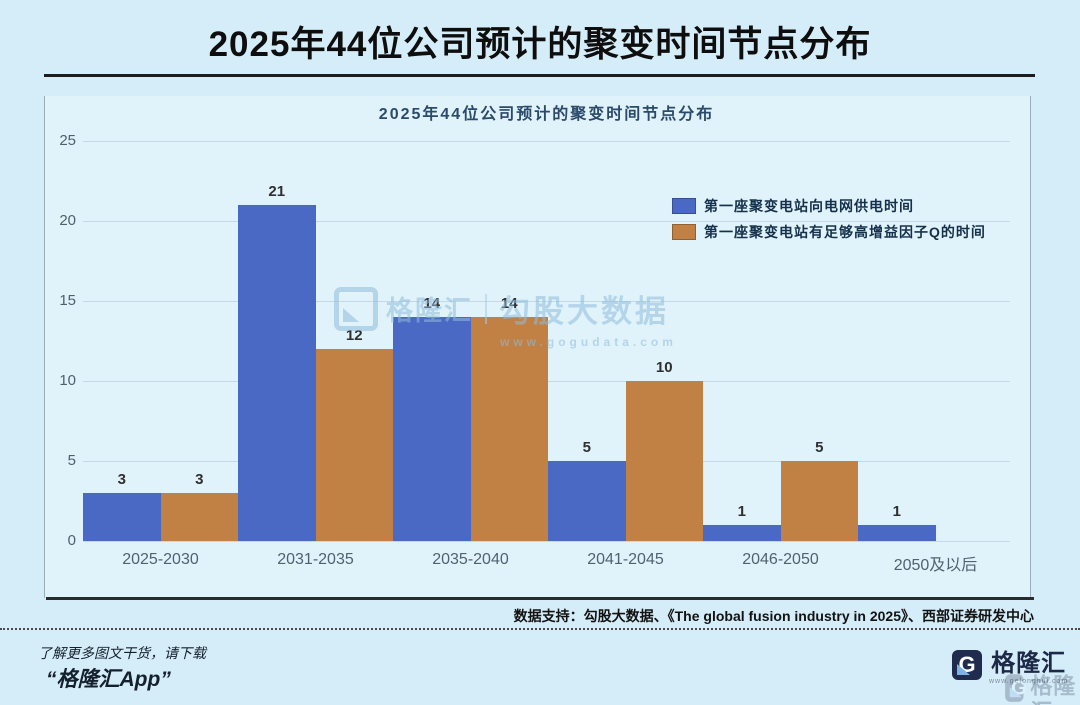  I want to click on chart-title: 2025年44位公司预计的聚变时间节点分布, so click(546, 114).